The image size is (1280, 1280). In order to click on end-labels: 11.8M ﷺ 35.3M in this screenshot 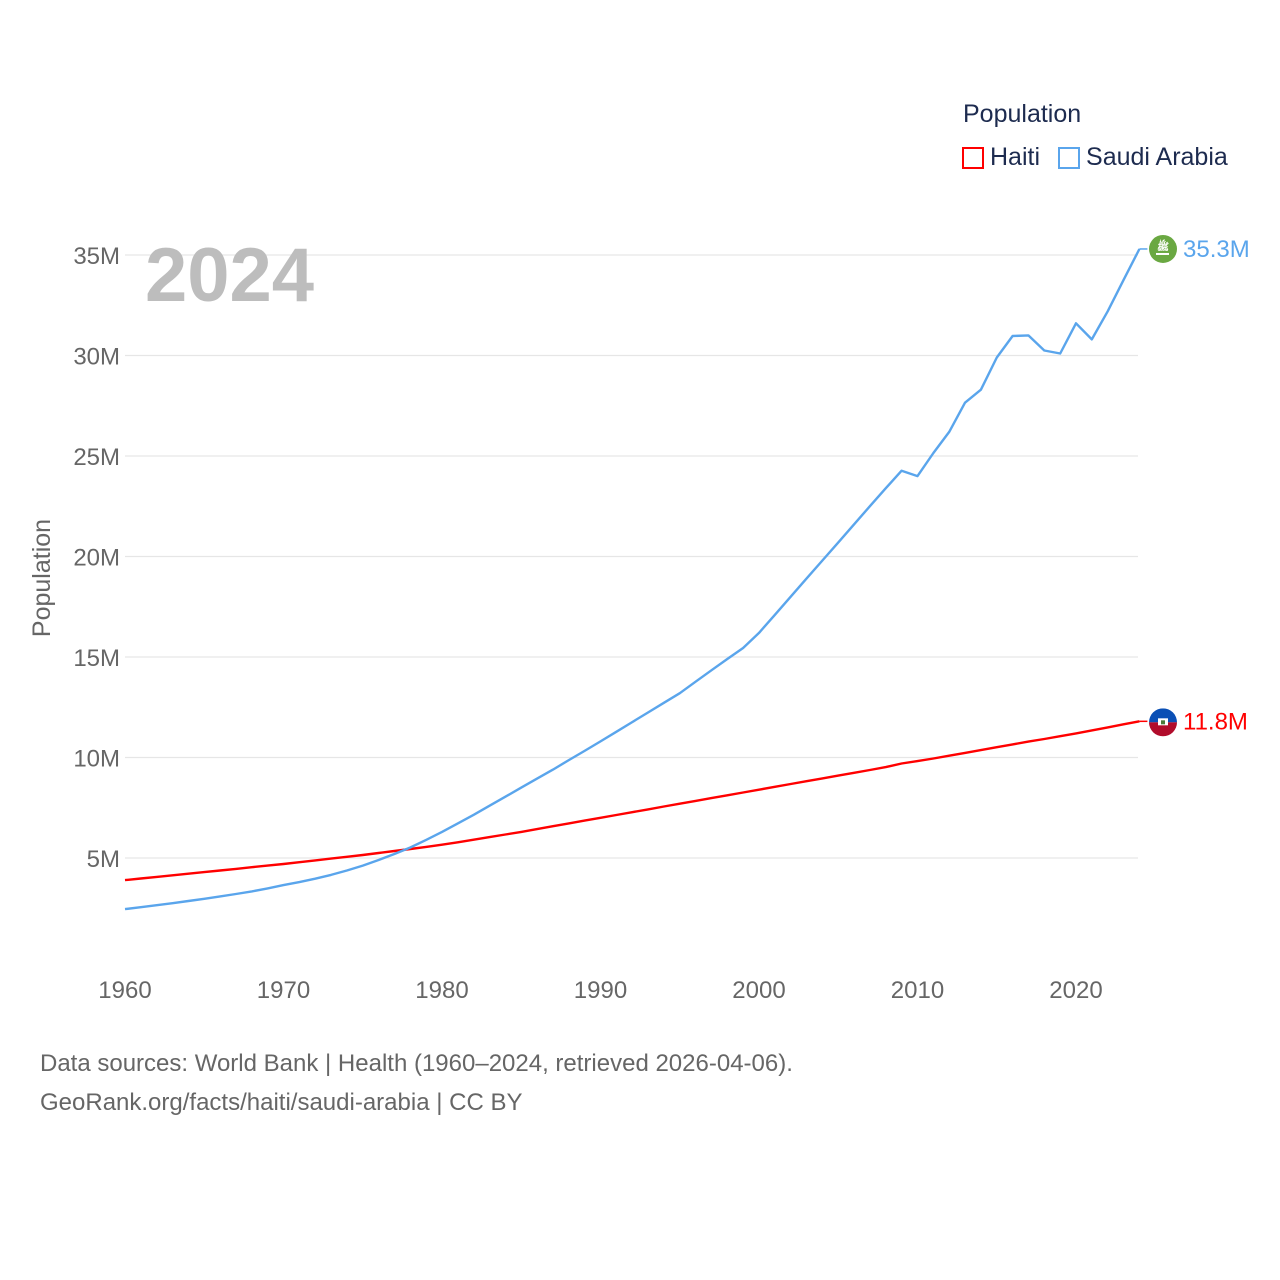, I will do `click(1194, 485)`.